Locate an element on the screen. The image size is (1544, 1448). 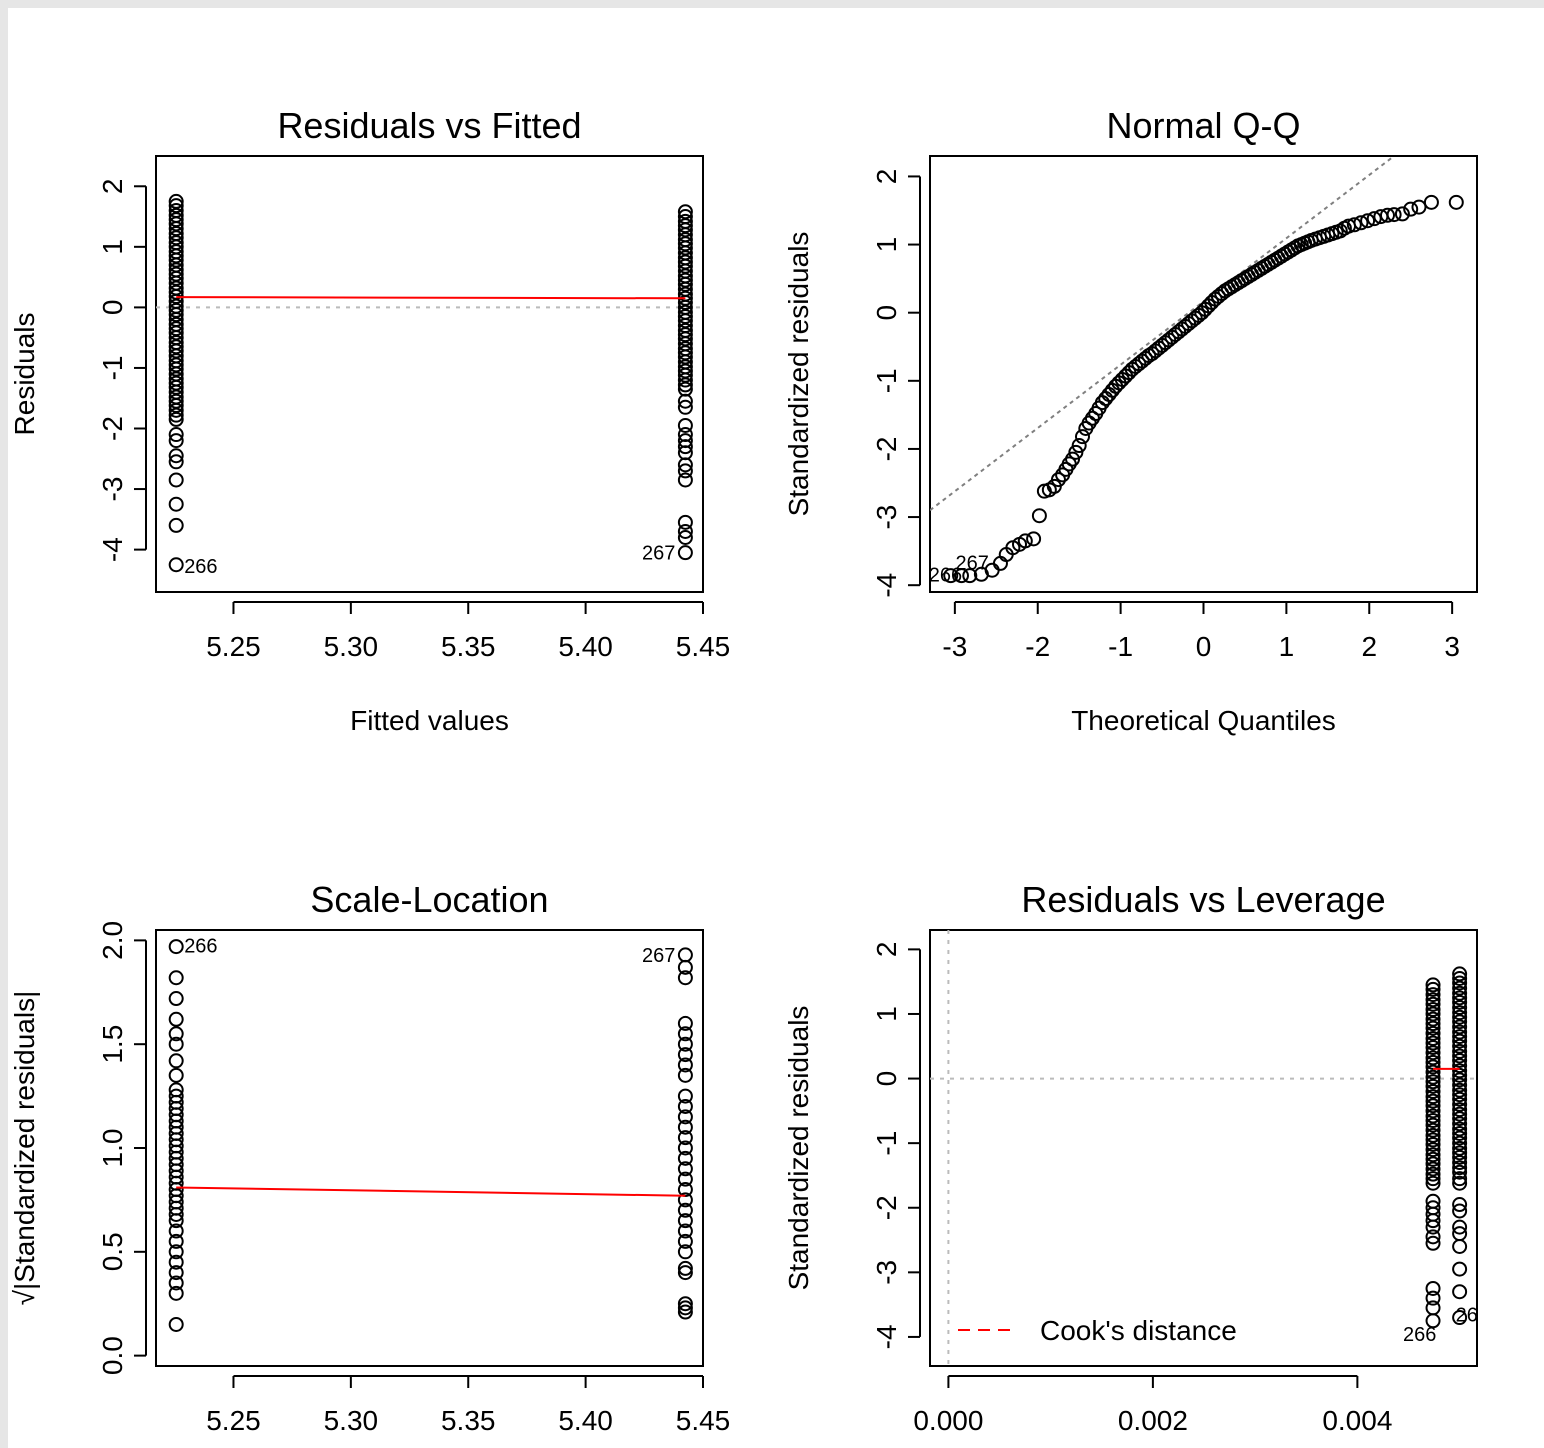
x-tick-label: 2 is located at coordinates (1369, 646).